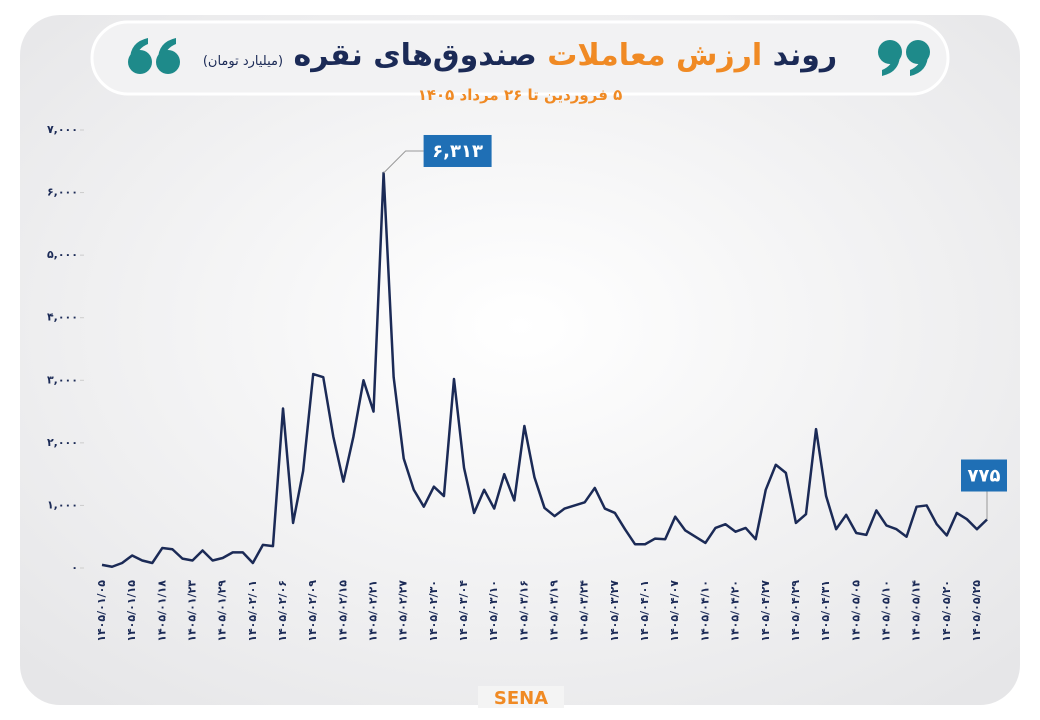  I want to click on y-tick-label: ۲,۰۰۰, so click(62, 442).